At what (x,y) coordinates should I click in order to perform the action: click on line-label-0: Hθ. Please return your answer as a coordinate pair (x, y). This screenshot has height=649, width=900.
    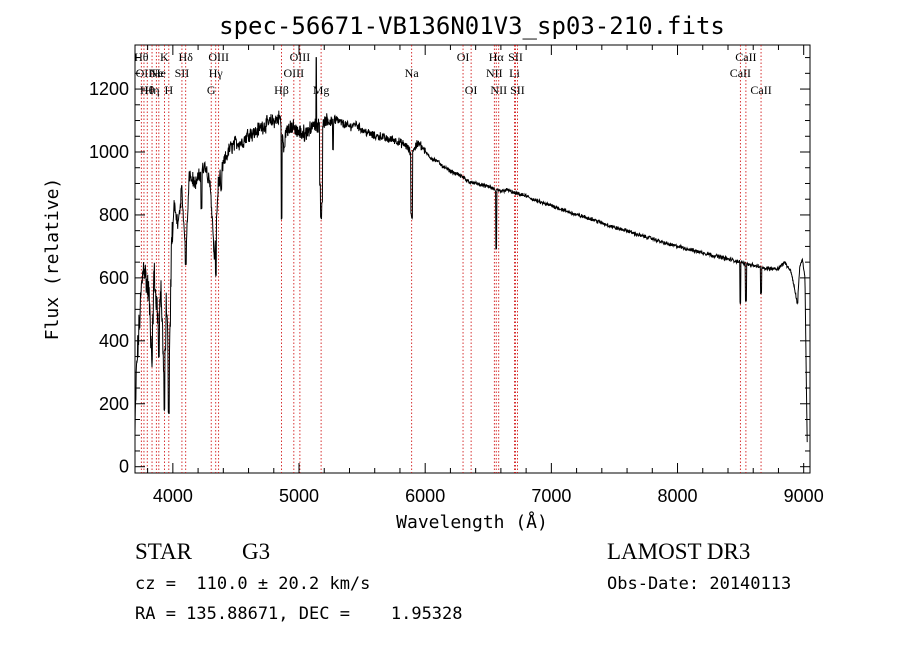
    Looking at the image, I should click on (141, 57).